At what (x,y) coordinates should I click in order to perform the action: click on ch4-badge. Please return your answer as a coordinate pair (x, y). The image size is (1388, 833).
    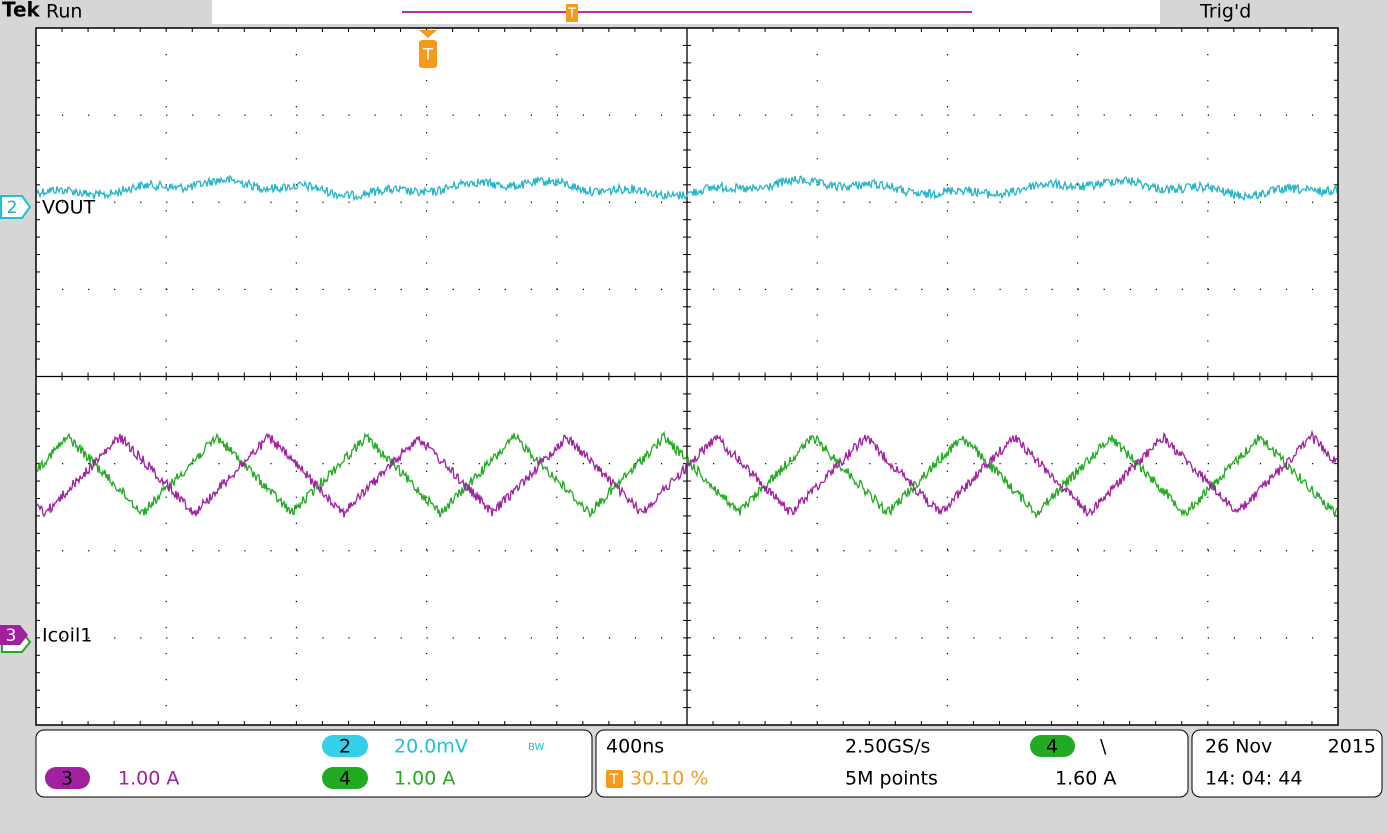
    Looking at the image, I should click on (345, 778).